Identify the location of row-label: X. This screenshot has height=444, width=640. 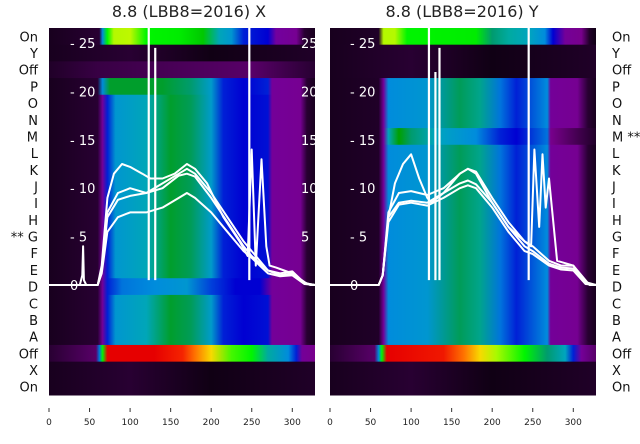
(33, 371).